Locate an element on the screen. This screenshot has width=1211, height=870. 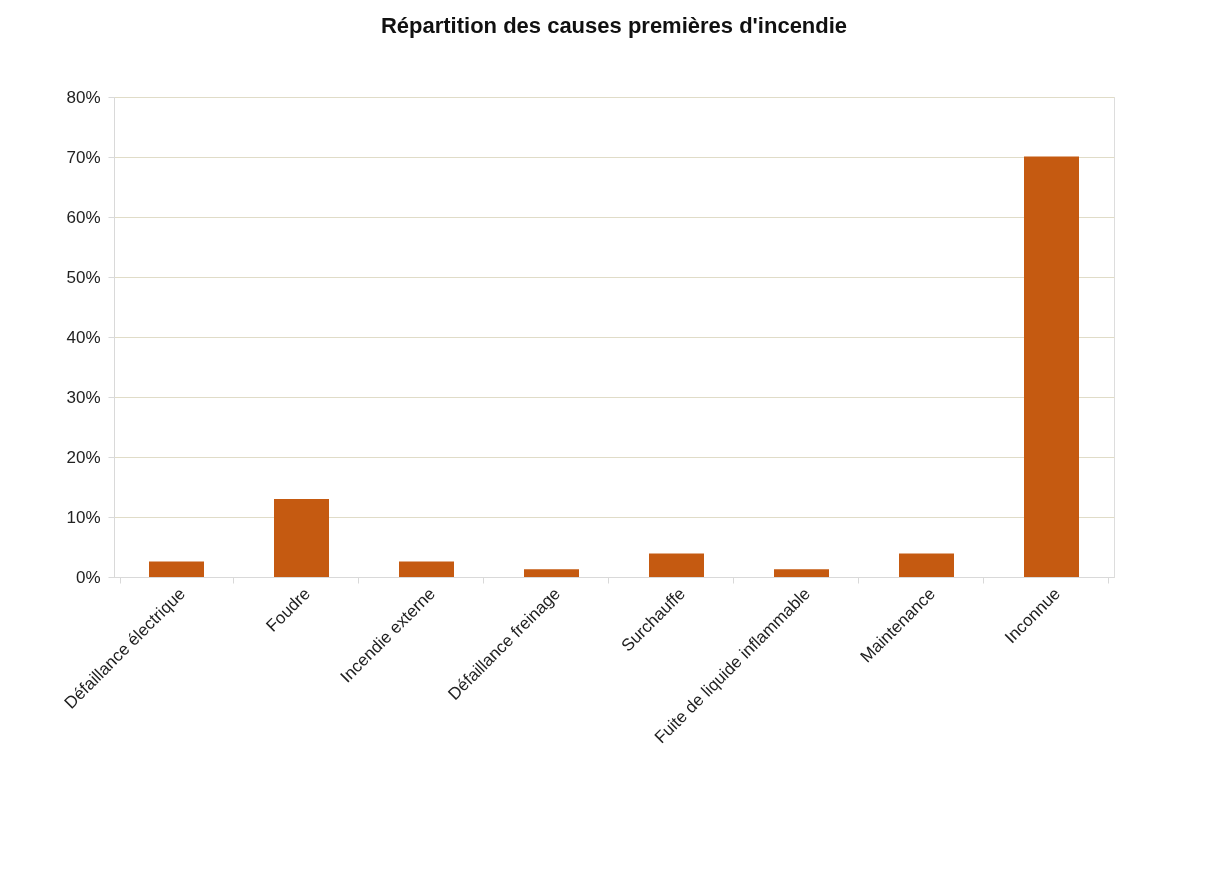
y-tick-label: 10% is located at coordinates (83, 517).